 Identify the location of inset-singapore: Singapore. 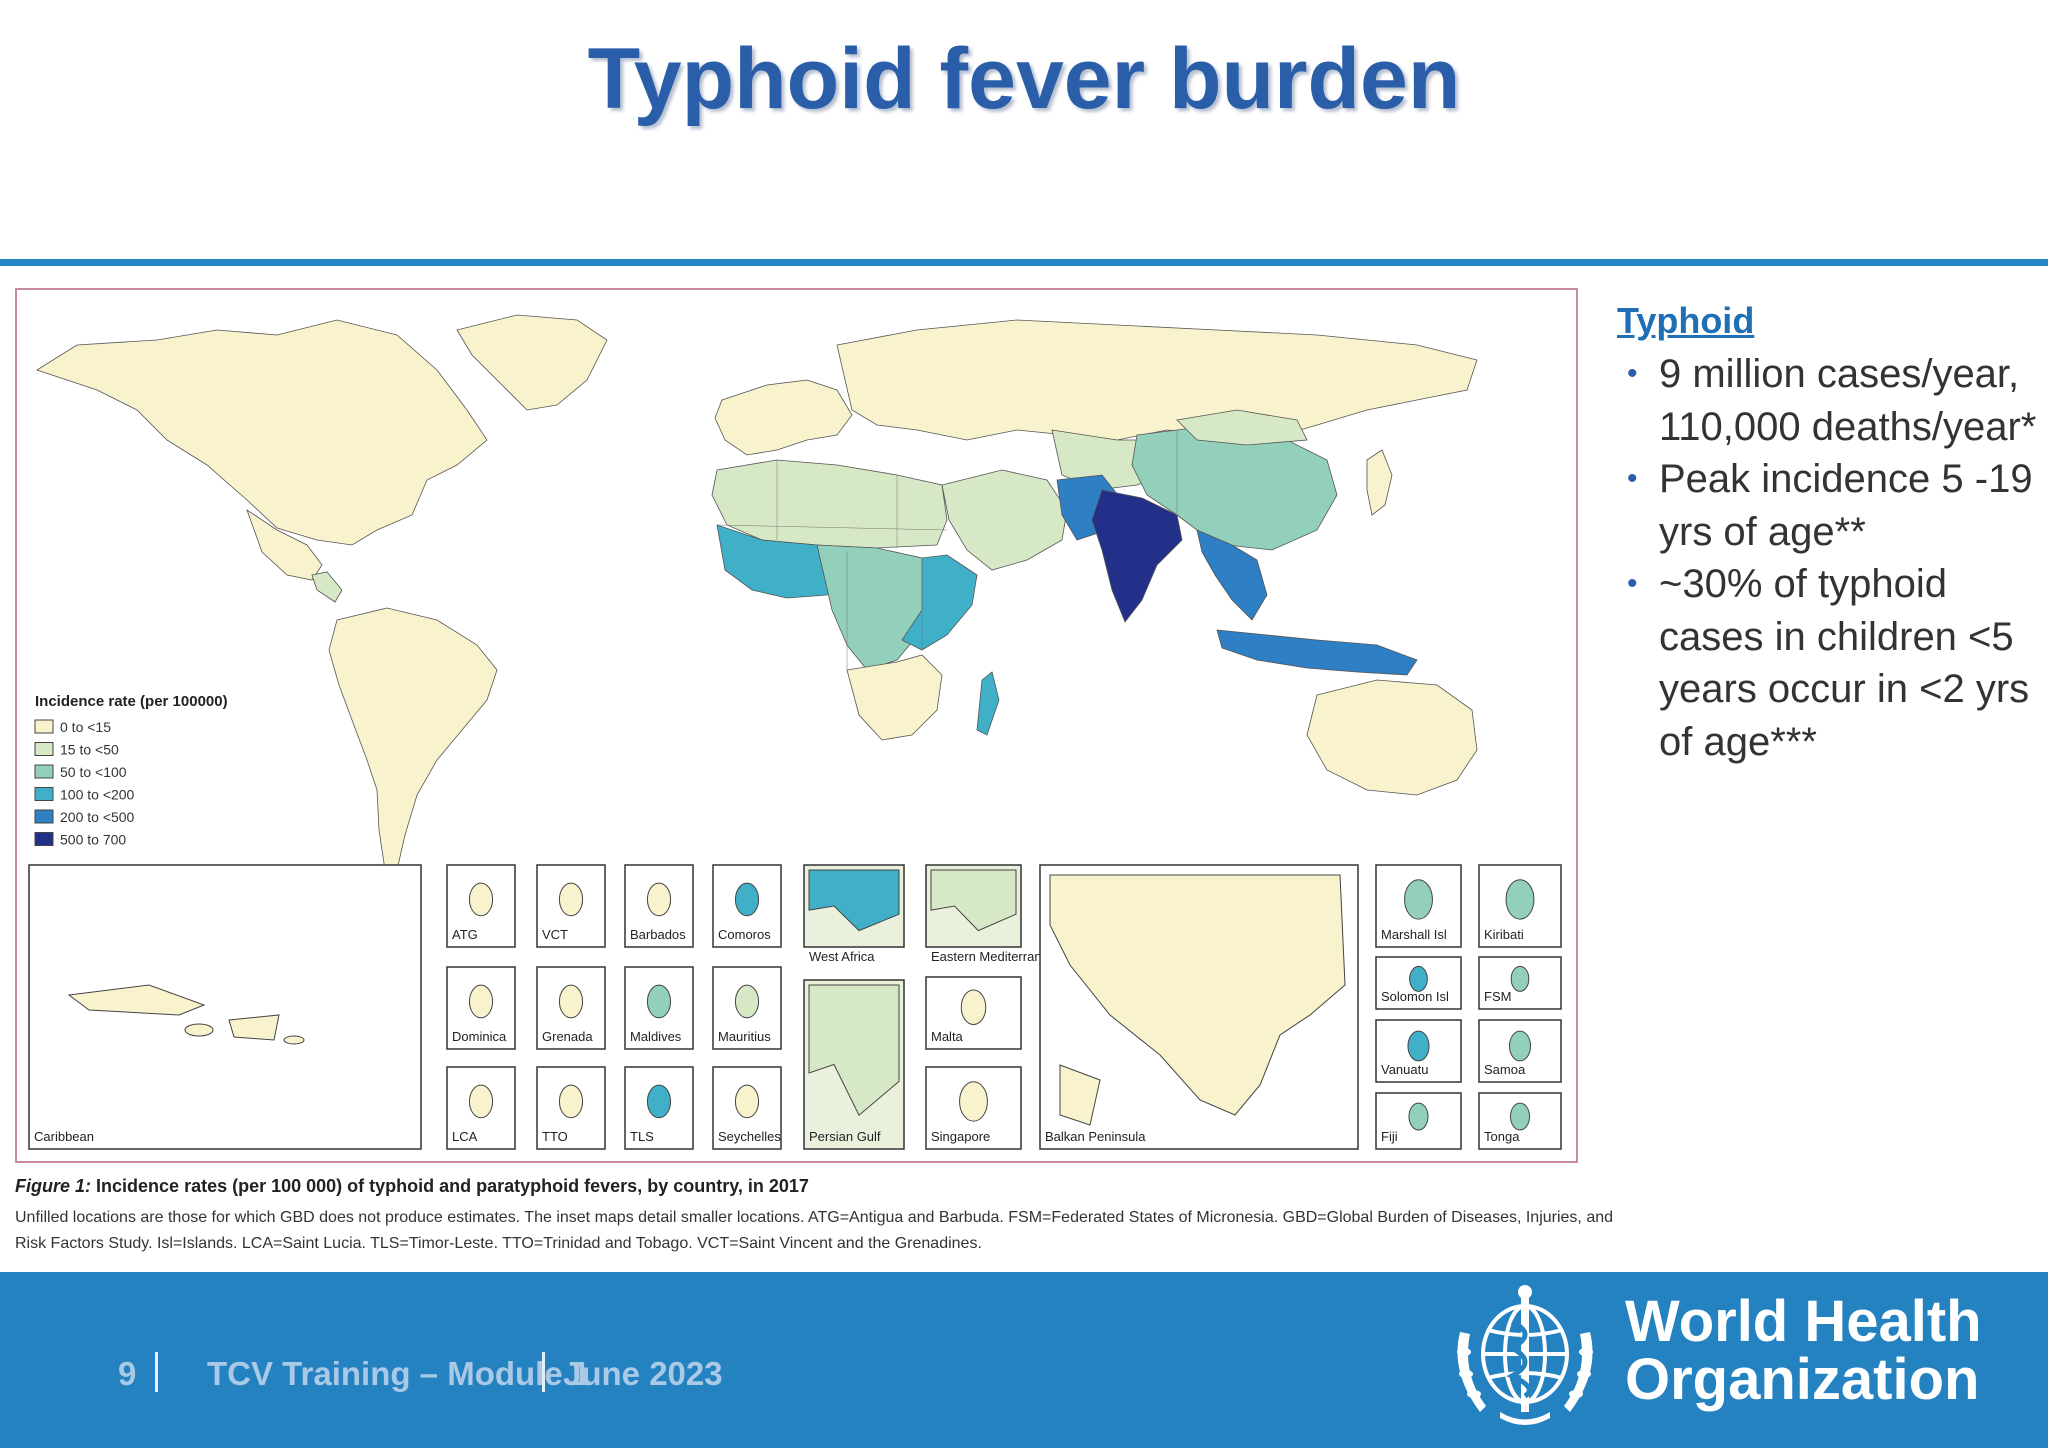
(973, 1108).